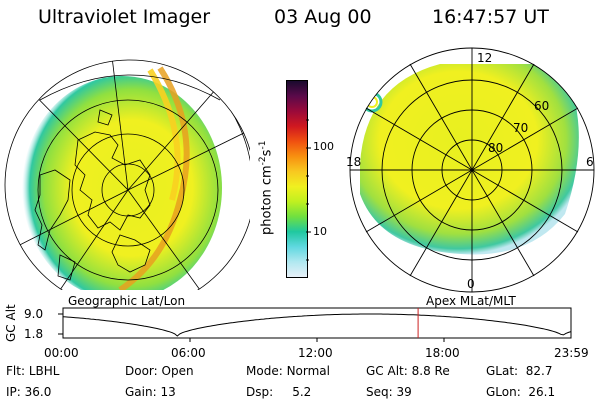 This screenshot has width=600, height=403. Describe the element at coordinates (308, 371) in the screenshot. I see `info-mode-value: Normal` at that location.